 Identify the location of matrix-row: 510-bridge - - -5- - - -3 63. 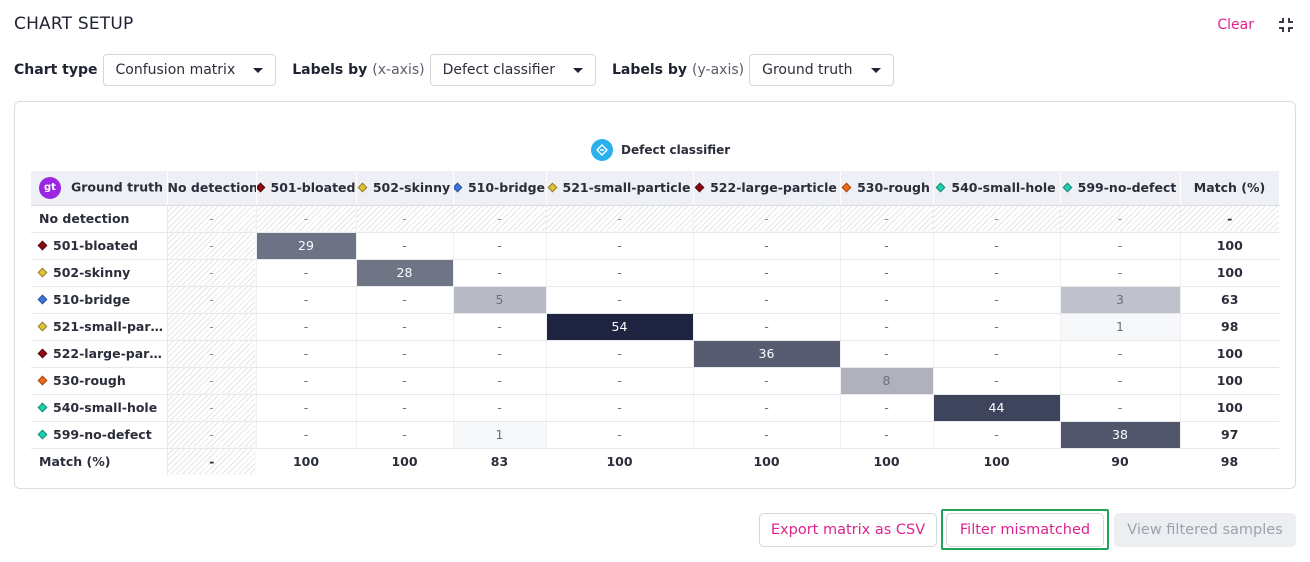
(655, 300).